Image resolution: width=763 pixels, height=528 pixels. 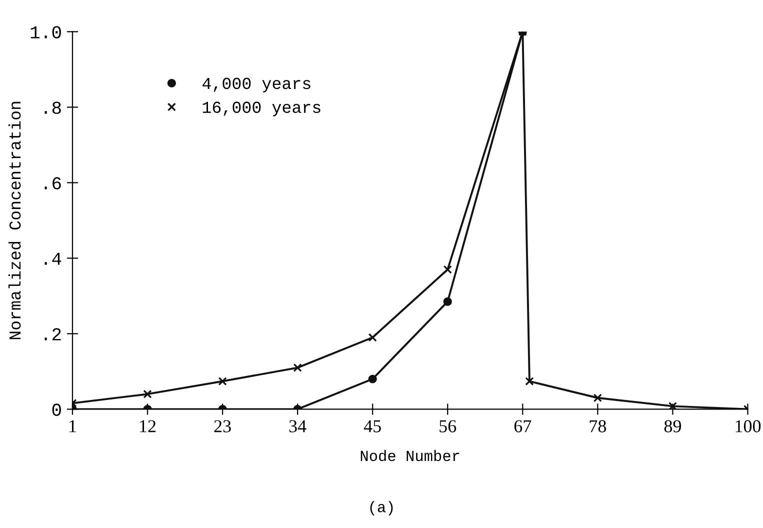 I want to click on x-tick-label: 12, so click(x=148, y=426).